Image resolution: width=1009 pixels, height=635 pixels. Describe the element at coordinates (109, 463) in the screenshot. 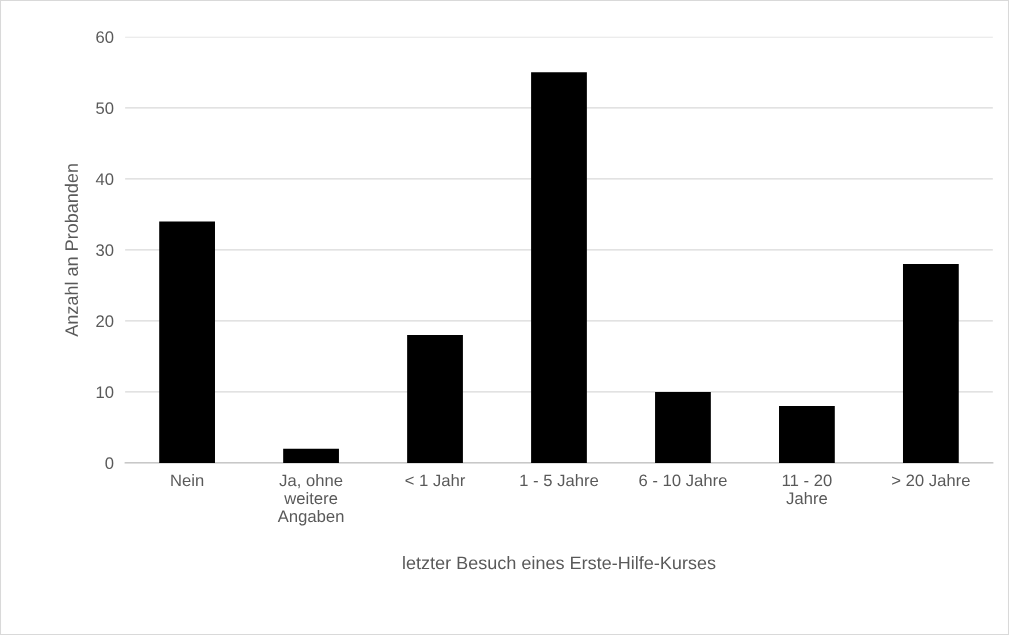

I see `y-tick-label: 0` at that location.